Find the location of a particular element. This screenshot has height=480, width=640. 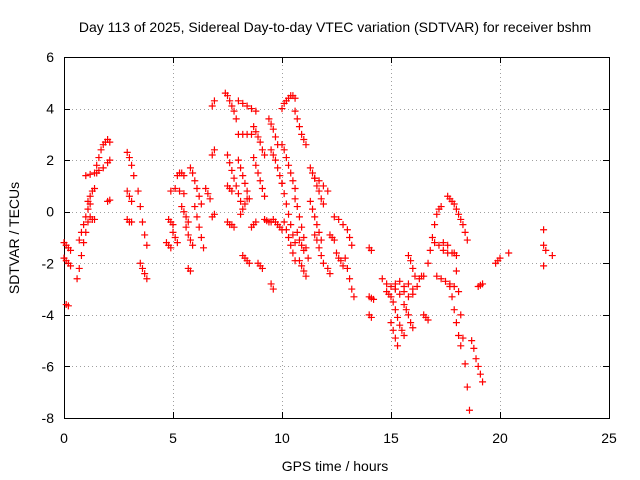

series-s63 is located at coordinates (332, 237).